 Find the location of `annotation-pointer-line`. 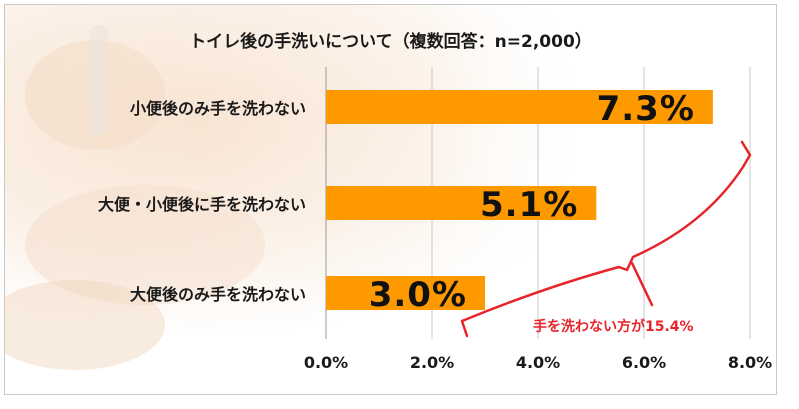

annotation-pointer-line is located at coordinates (642, 284).